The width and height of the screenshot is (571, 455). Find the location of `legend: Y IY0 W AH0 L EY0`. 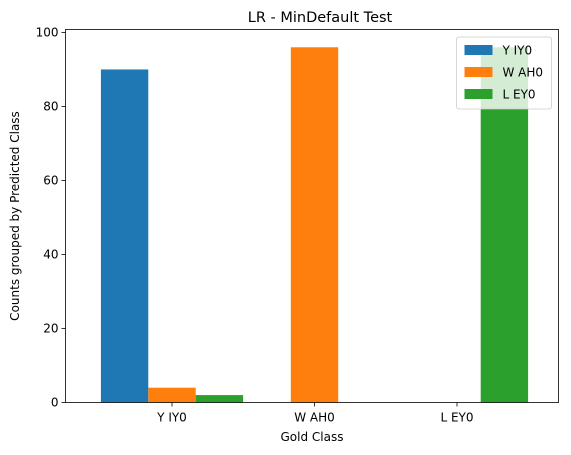

legend: Y IY0 W AH0 L EY0 is located at coordinates (504, 73).